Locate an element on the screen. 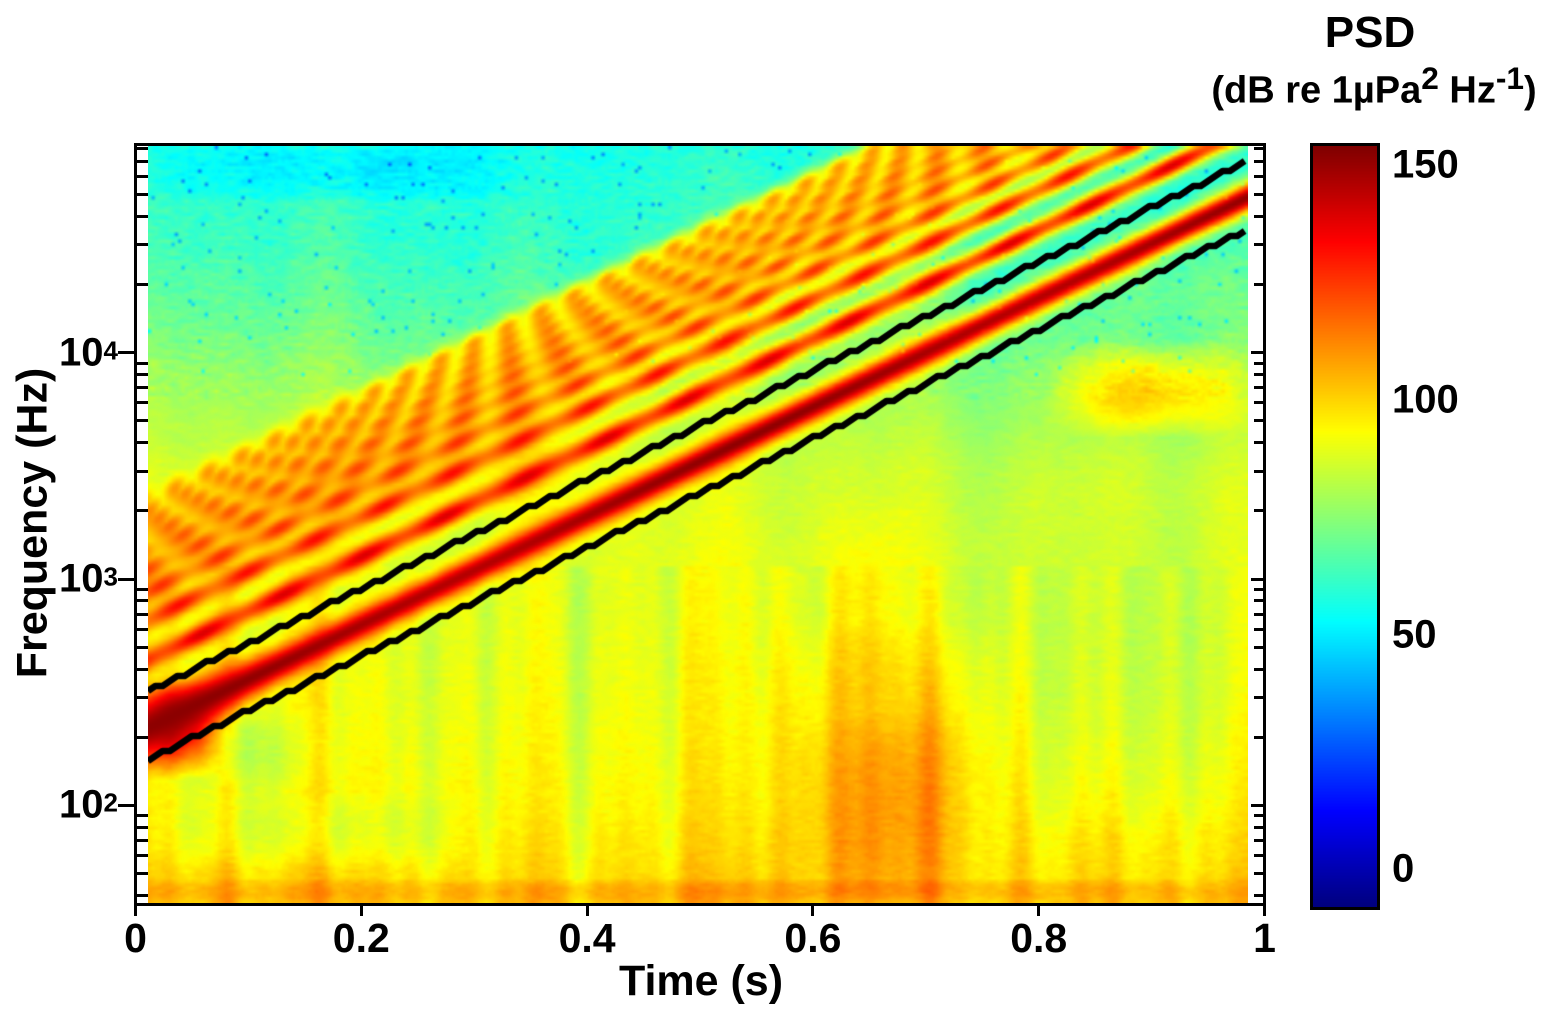  colorbar-tick-label: 50 is located at coordinates (1414, 634).